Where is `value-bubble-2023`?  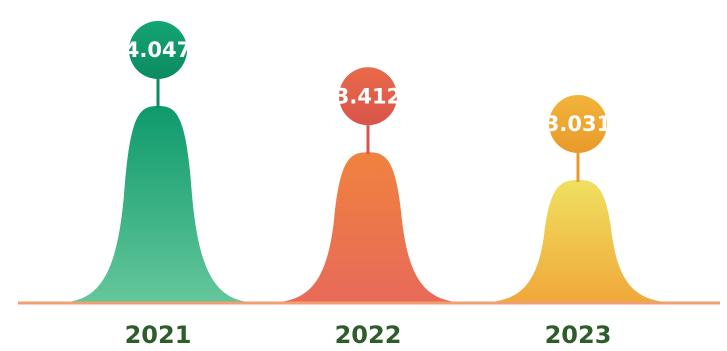
value-bubble-2023 is located at coordinates (578, 124).